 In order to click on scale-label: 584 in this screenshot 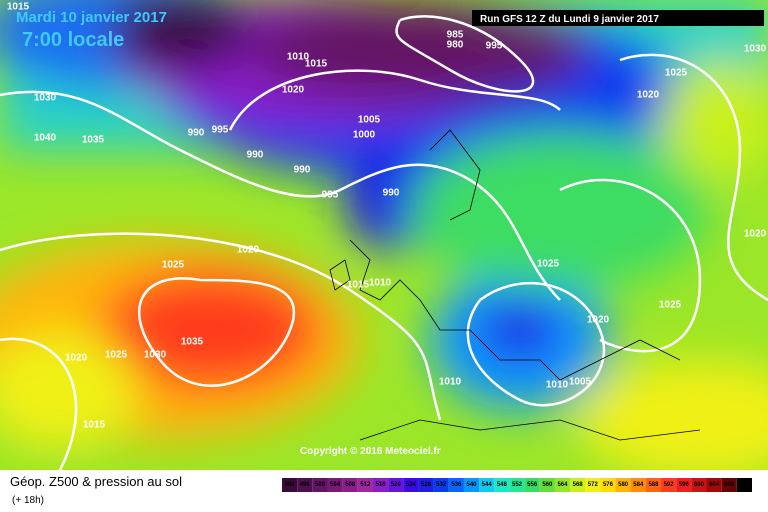, I will do `click(638, 485)`.